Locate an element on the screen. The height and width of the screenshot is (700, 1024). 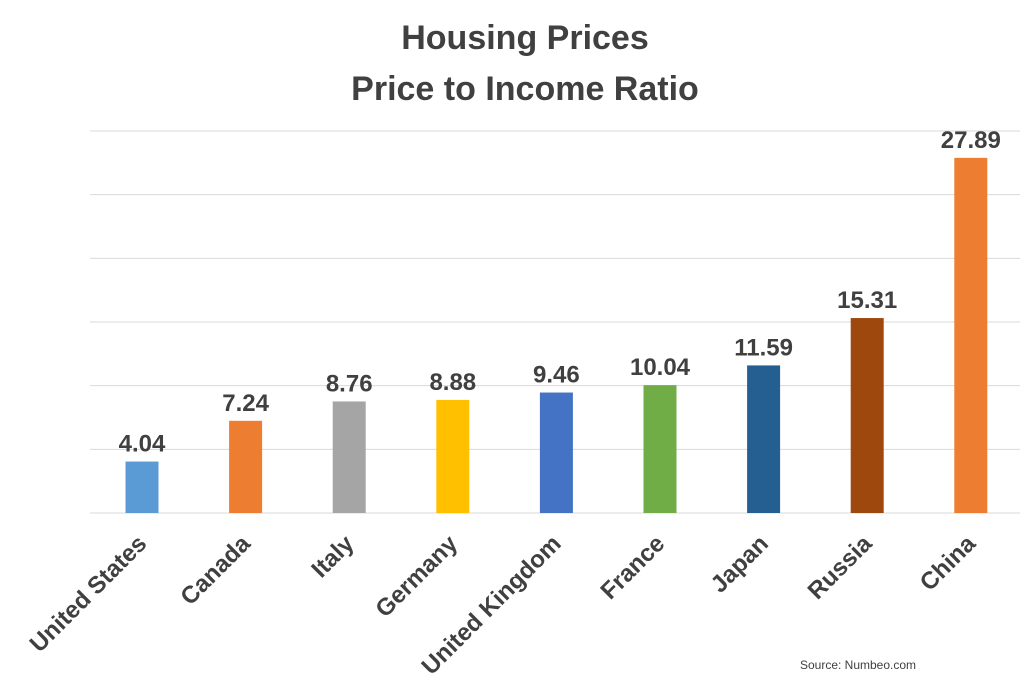
chart-title-line-1: Housing Prices is located at coordinates (525, 38).